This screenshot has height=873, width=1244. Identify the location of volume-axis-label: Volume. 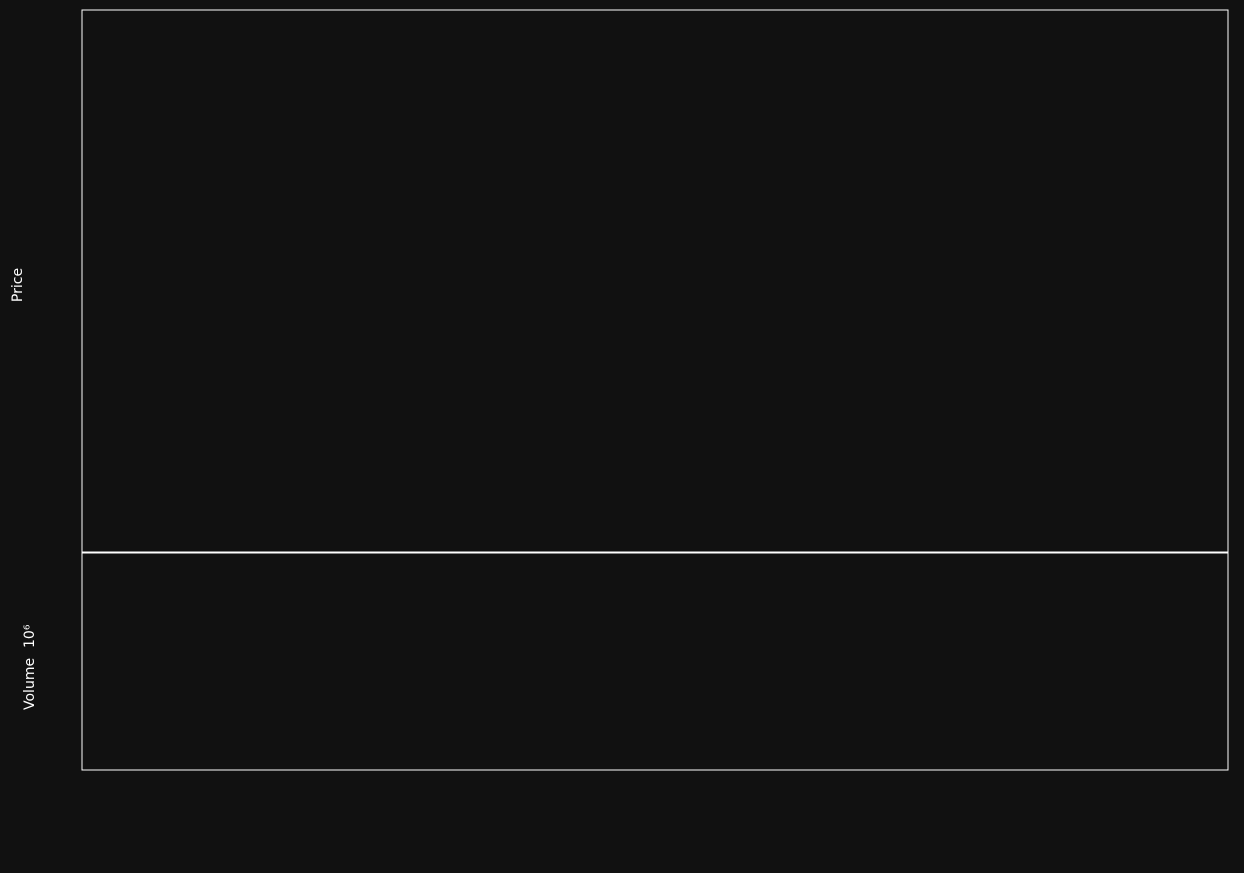
(30, 684).